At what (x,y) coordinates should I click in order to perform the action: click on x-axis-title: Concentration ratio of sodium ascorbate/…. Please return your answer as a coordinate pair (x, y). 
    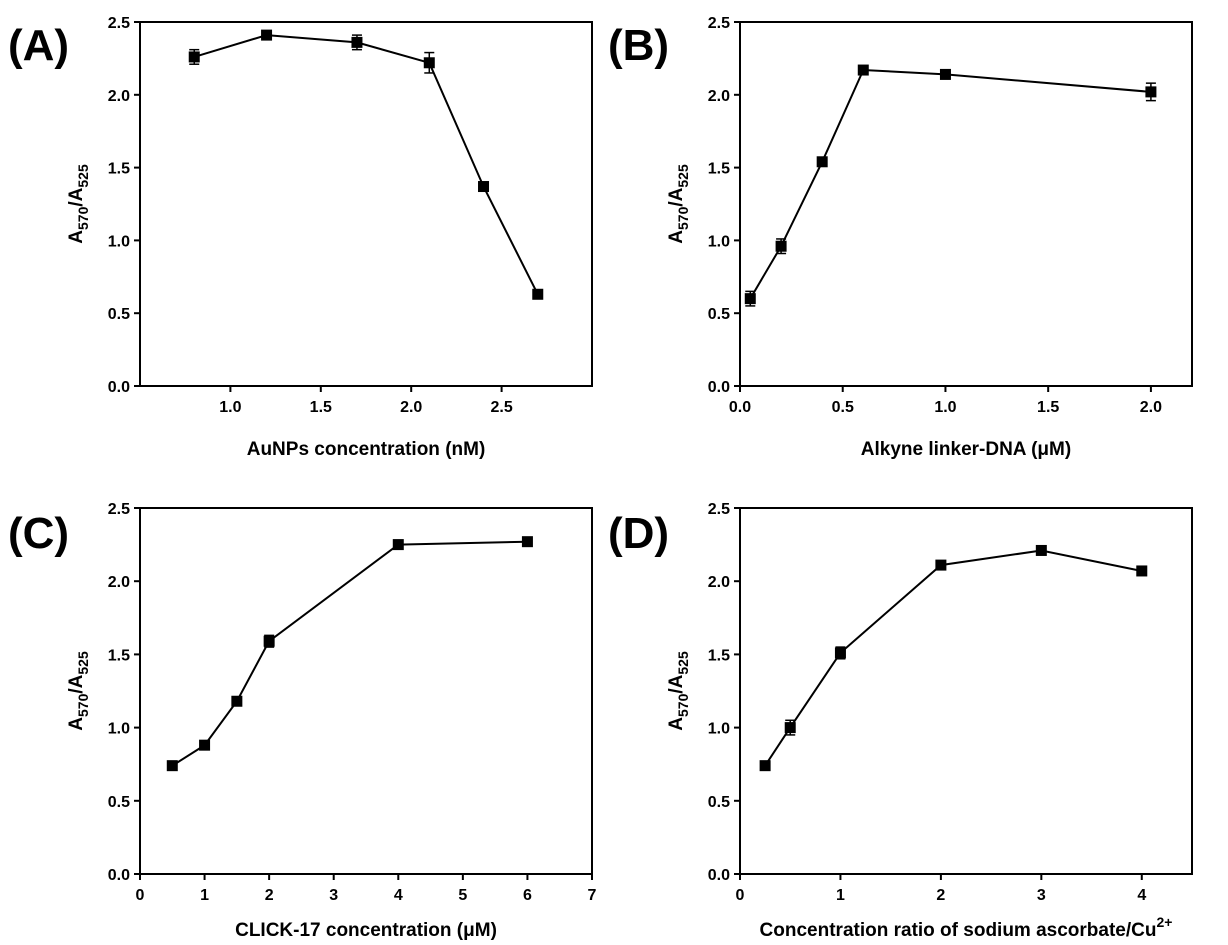
    Looking at the image, I should click on (966, 927).